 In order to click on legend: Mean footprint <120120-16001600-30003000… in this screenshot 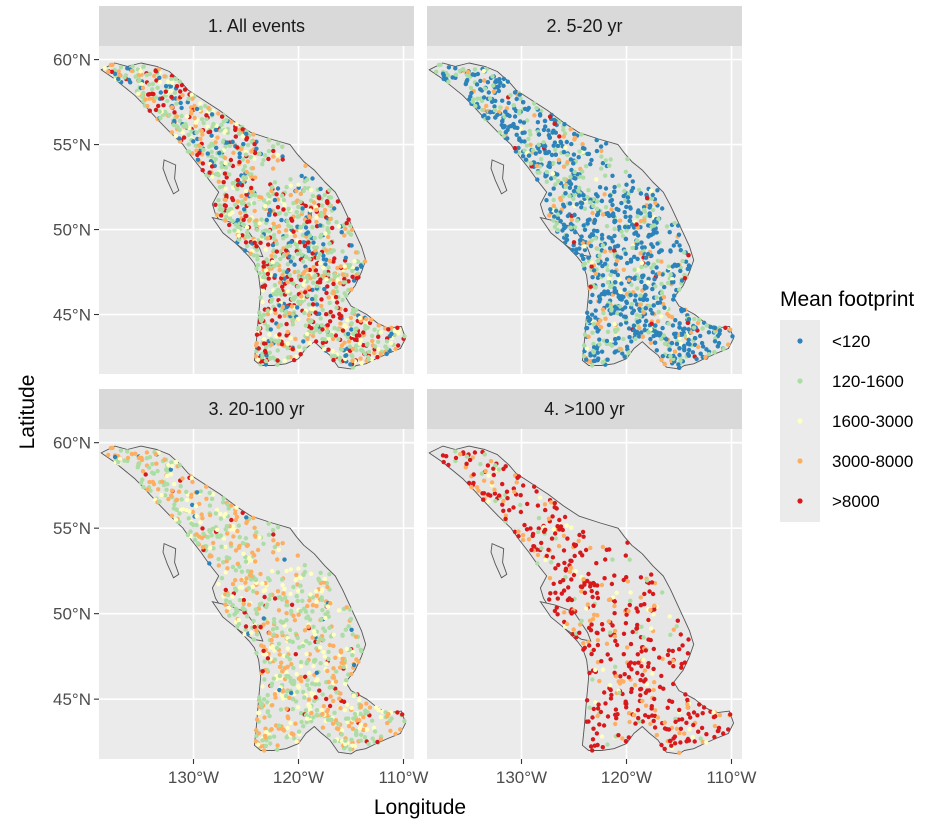, I will do `click(847, 405)`.